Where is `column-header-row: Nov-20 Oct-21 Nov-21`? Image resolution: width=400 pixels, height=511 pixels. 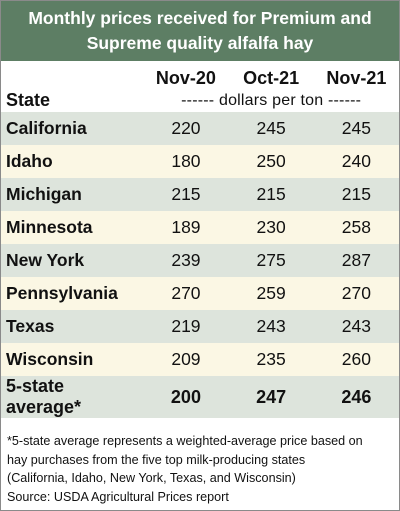
column-header-row: Nov-20 Oct-21 Nov-21 is located at coordinates (200, 75).